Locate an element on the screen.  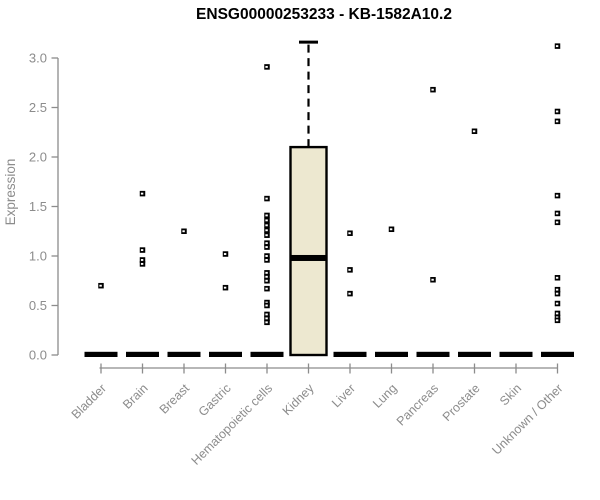
kidney-box is located at coordinates (308, 251).